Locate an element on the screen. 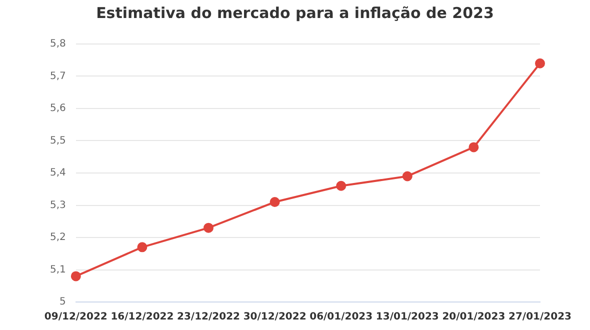  y-tick-label: 5,6 is located at coordinates (58, 108).